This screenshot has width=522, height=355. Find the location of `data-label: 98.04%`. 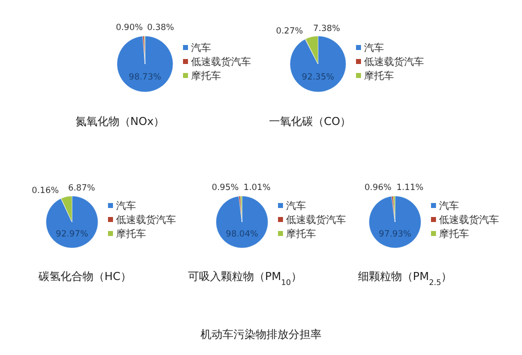

data-label: 98.04% is located at coordinates (242, 235).